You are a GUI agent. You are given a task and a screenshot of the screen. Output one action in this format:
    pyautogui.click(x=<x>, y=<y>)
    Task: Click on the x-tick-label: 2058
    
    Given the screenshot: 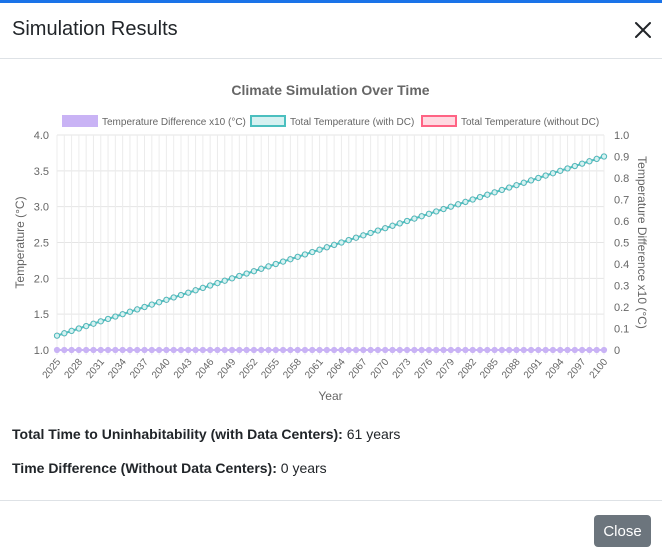 What is the action you would take?
    pyautogui.click(x=292, y=369)
    